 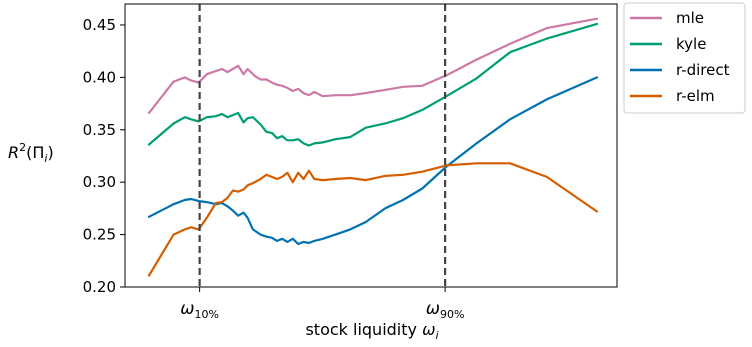 What do you see at coordinates (690, 18) in the screenshot?
I see `legend-label-mle: mle` at bounding box center [690, 18].